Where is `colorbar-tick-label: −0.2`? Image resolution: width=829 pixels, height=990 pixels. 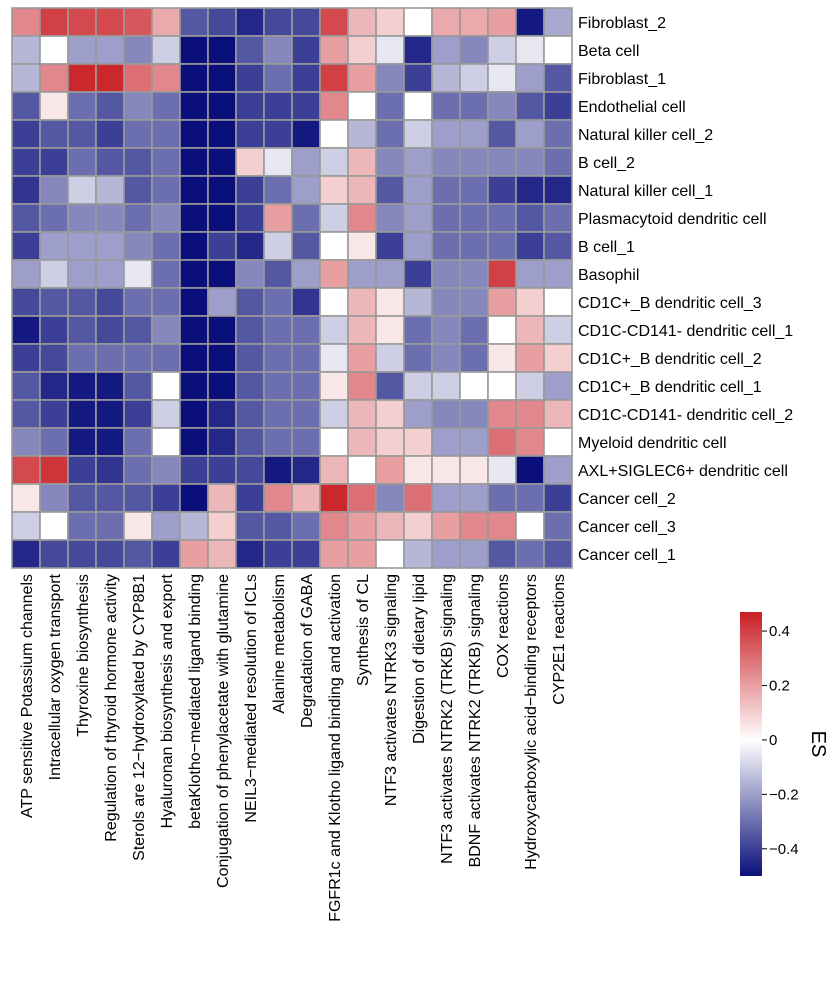
colorbar-tick-label: −0.2 is located at coordinates (784, 794).